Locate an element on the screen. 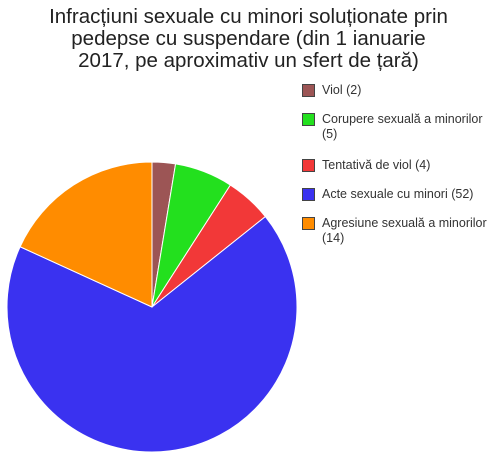 The width and height of the screenshot is (497, 465). legend-label-tentativa-de-viol: Tentativă de viol (4) is located at coordinates (376, 165).